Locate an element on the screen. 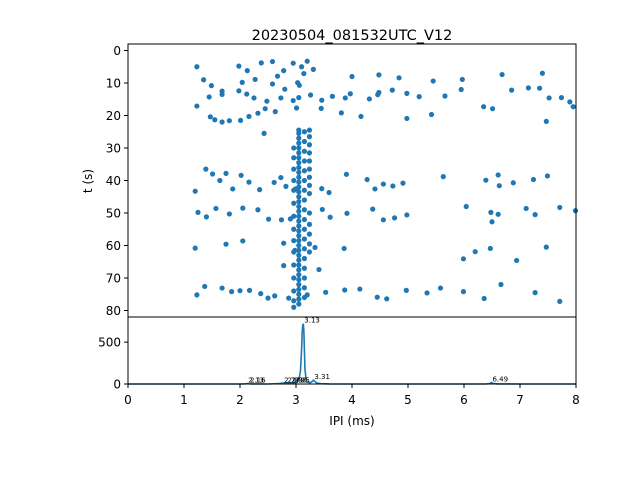 This screenshot has width=640, height=484. histogram-x-tick-label: 0 is located at coordinates (128, 400).